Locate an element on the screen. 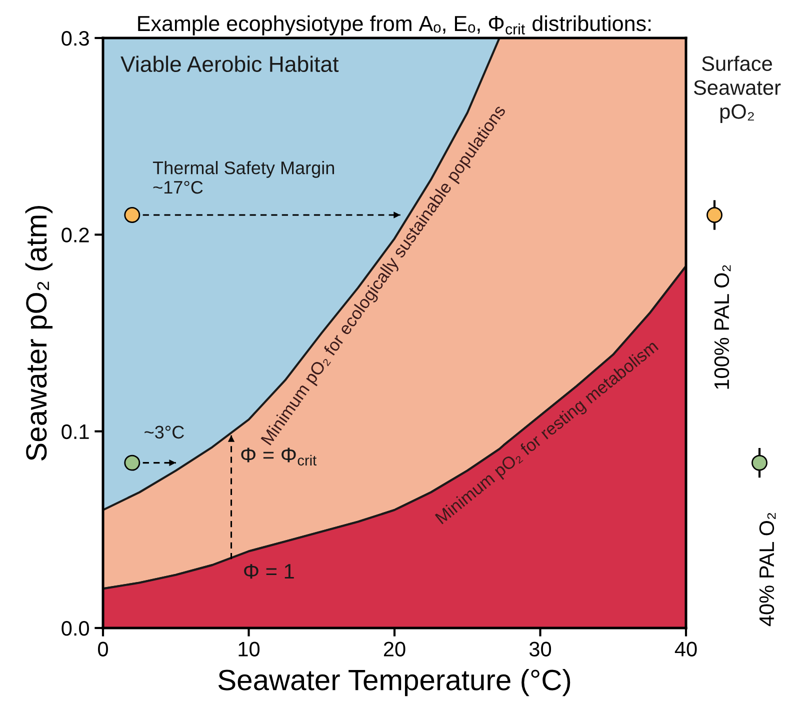 The height and width of the screenshot is (703, 798). x-tick-label: 0 is located at coordinates (103, 649).